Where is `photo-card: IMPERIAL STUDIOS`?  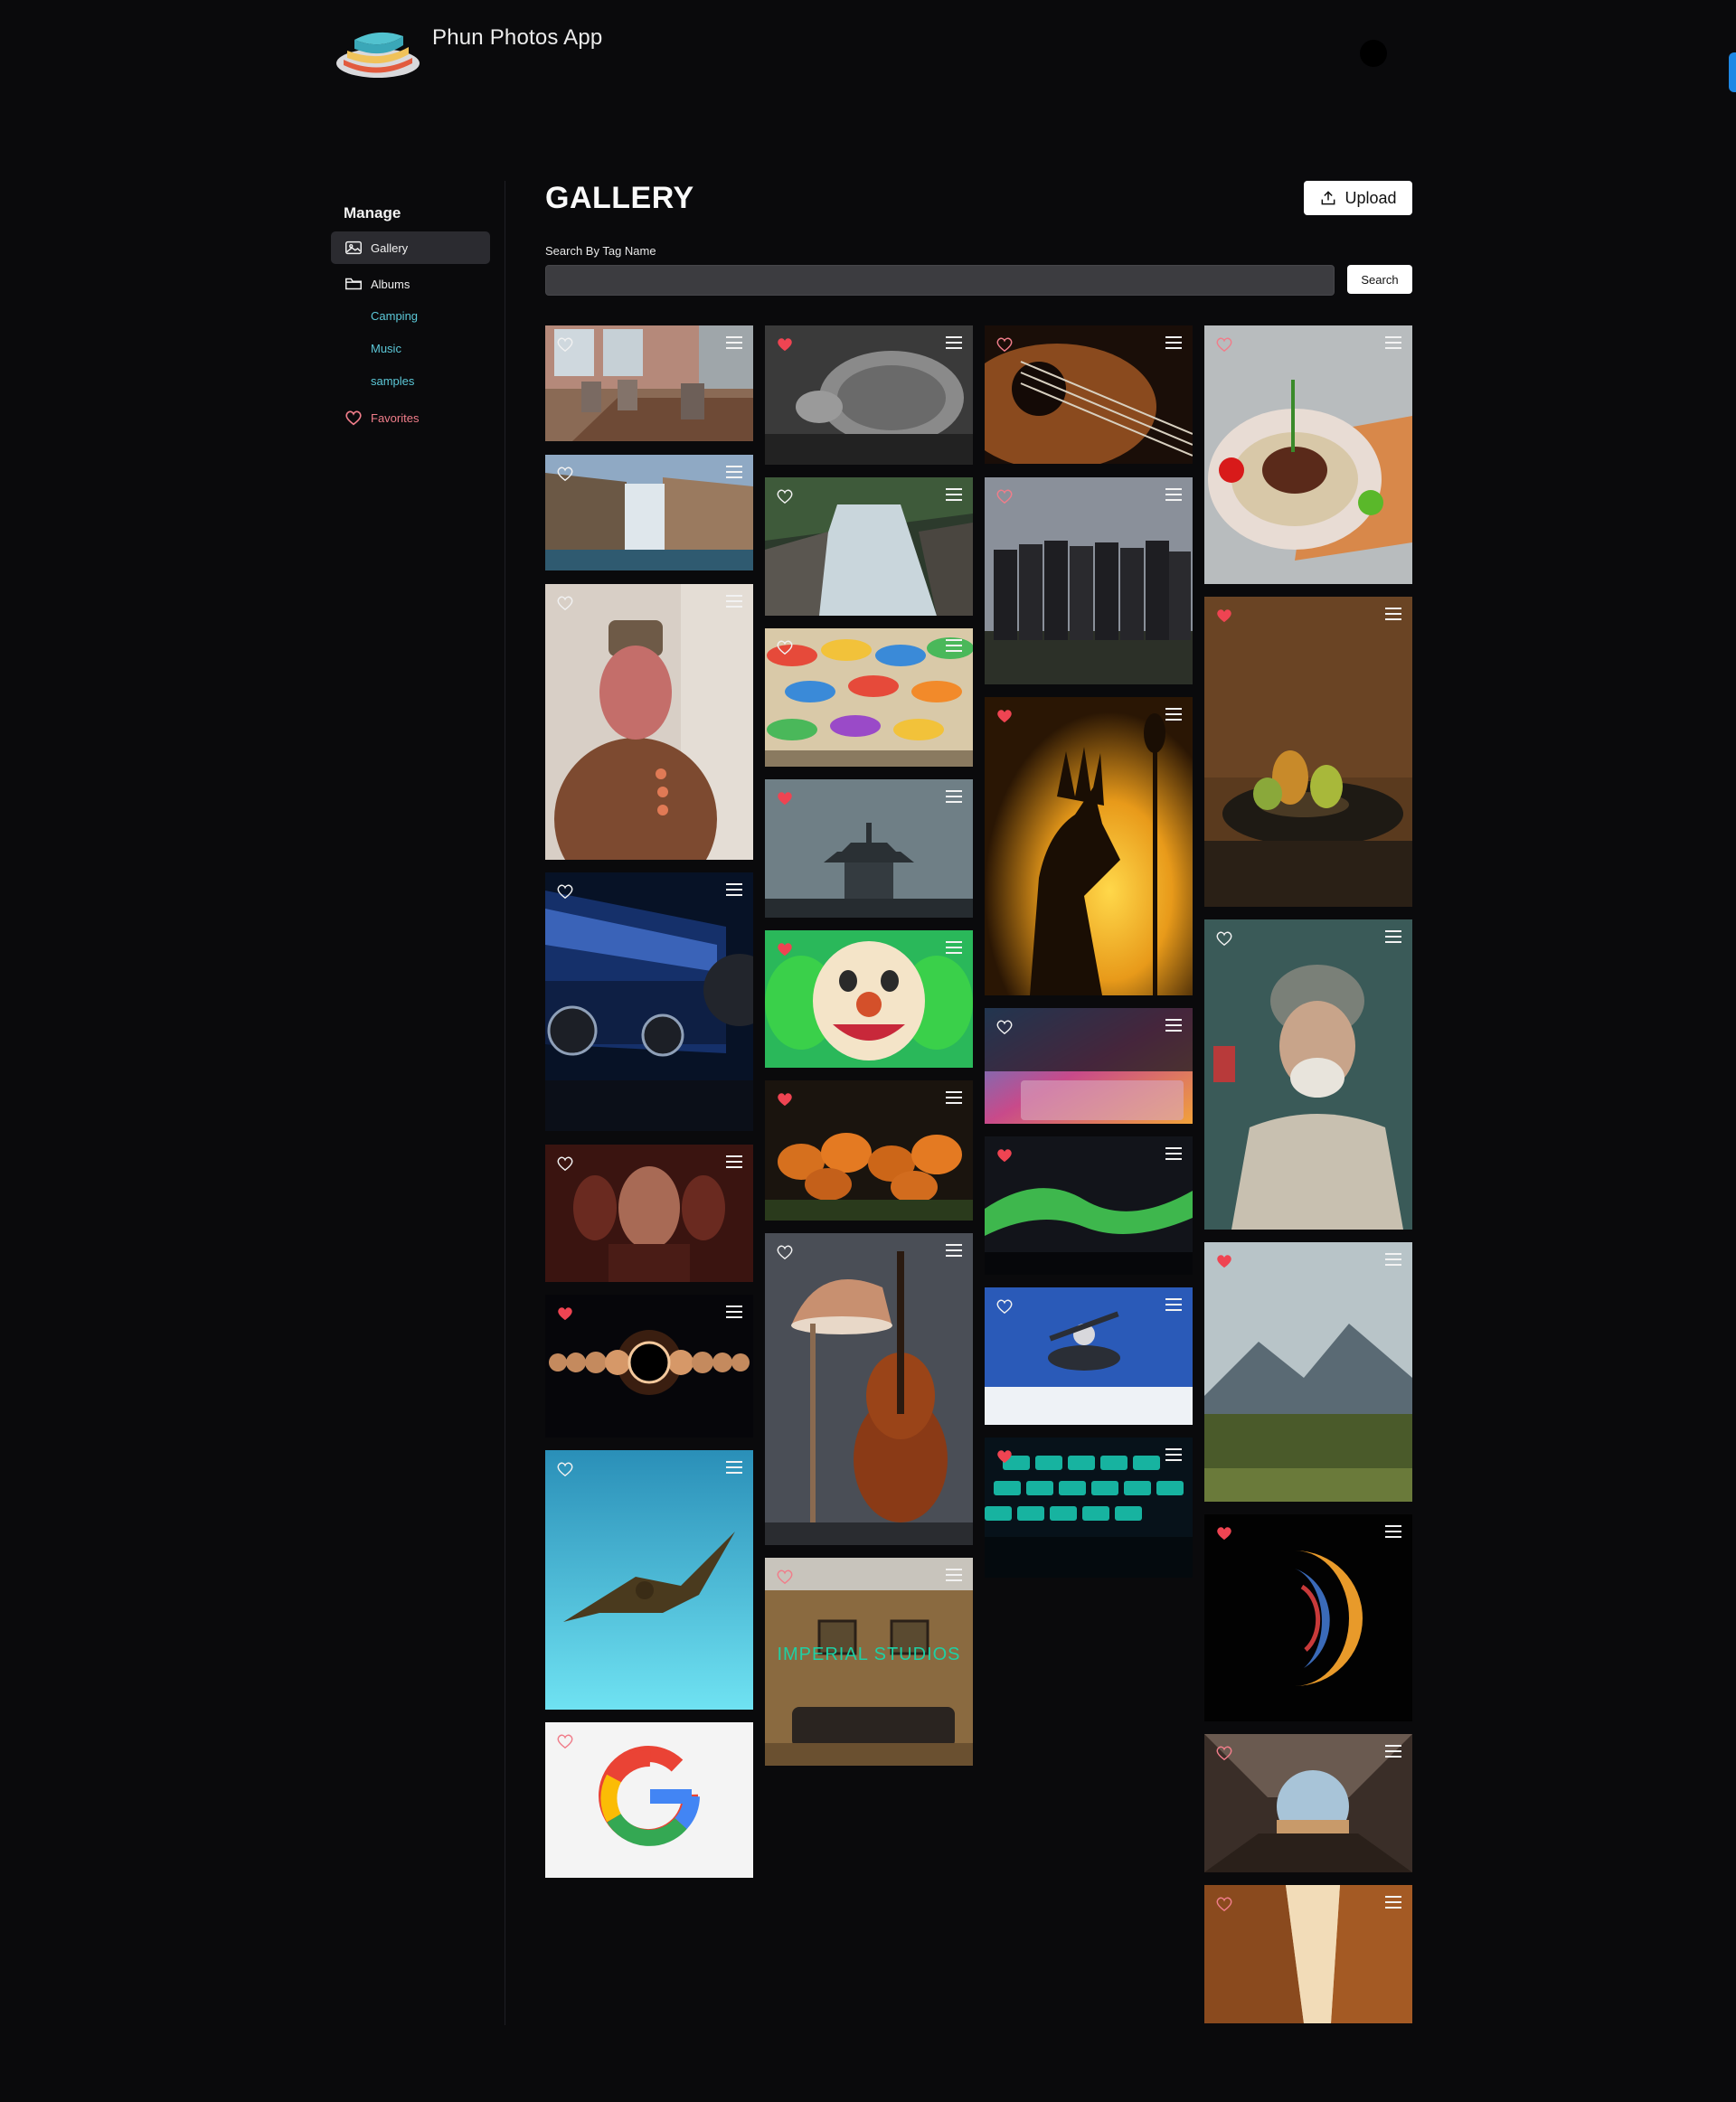
photo-card: IMPERIAL STUDIOS is located at coordinates (869, 1662).